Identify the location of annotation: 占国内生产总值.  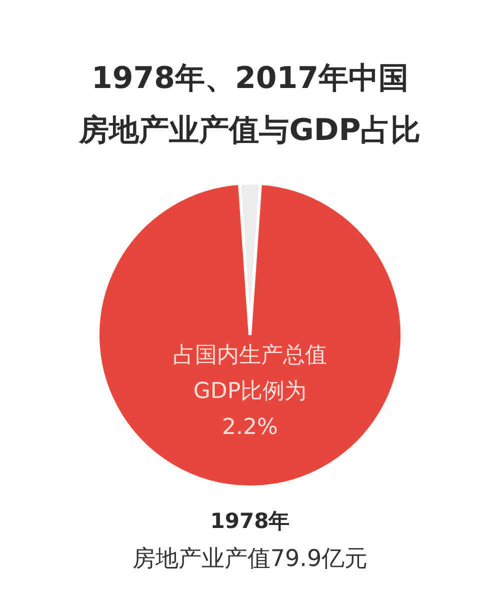
(250, 355).